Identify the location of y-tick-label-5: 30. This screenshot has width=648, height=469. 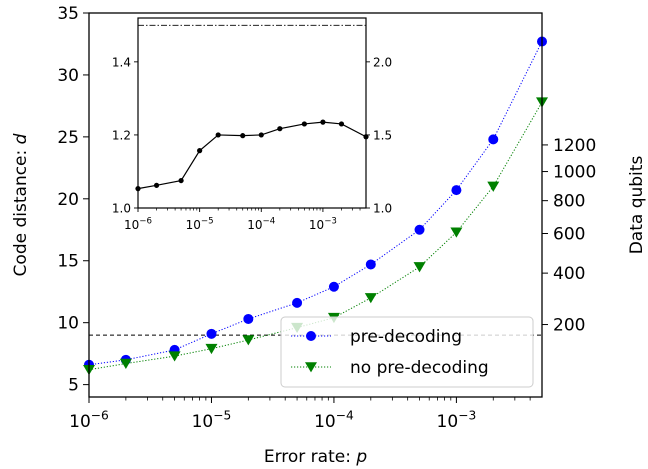
(68, 76).